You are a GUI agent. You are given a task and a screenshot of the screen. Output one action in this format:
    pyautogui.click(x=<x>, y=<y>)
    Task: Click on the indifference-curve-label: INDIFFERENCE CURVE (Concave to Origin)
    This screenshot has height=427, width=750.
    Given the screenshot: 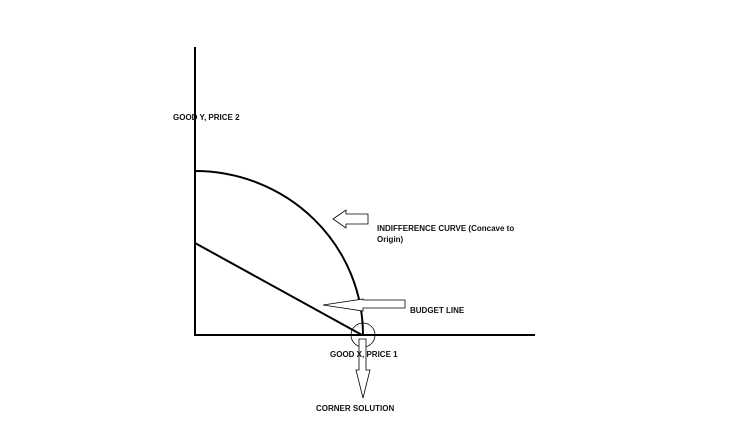 What is the action you would take?
    pyautogui.click(x=445, y=234)
    